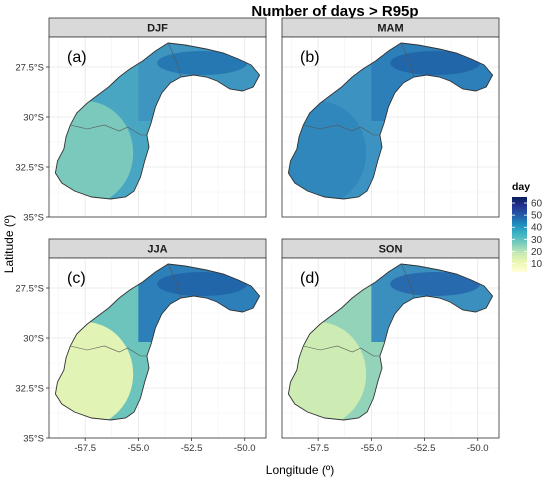 The image size is (550, 479). What do you see at coordinates (521, 187) in the screenshot?
I see `legend-title: day` at bounding box center [521, 187].